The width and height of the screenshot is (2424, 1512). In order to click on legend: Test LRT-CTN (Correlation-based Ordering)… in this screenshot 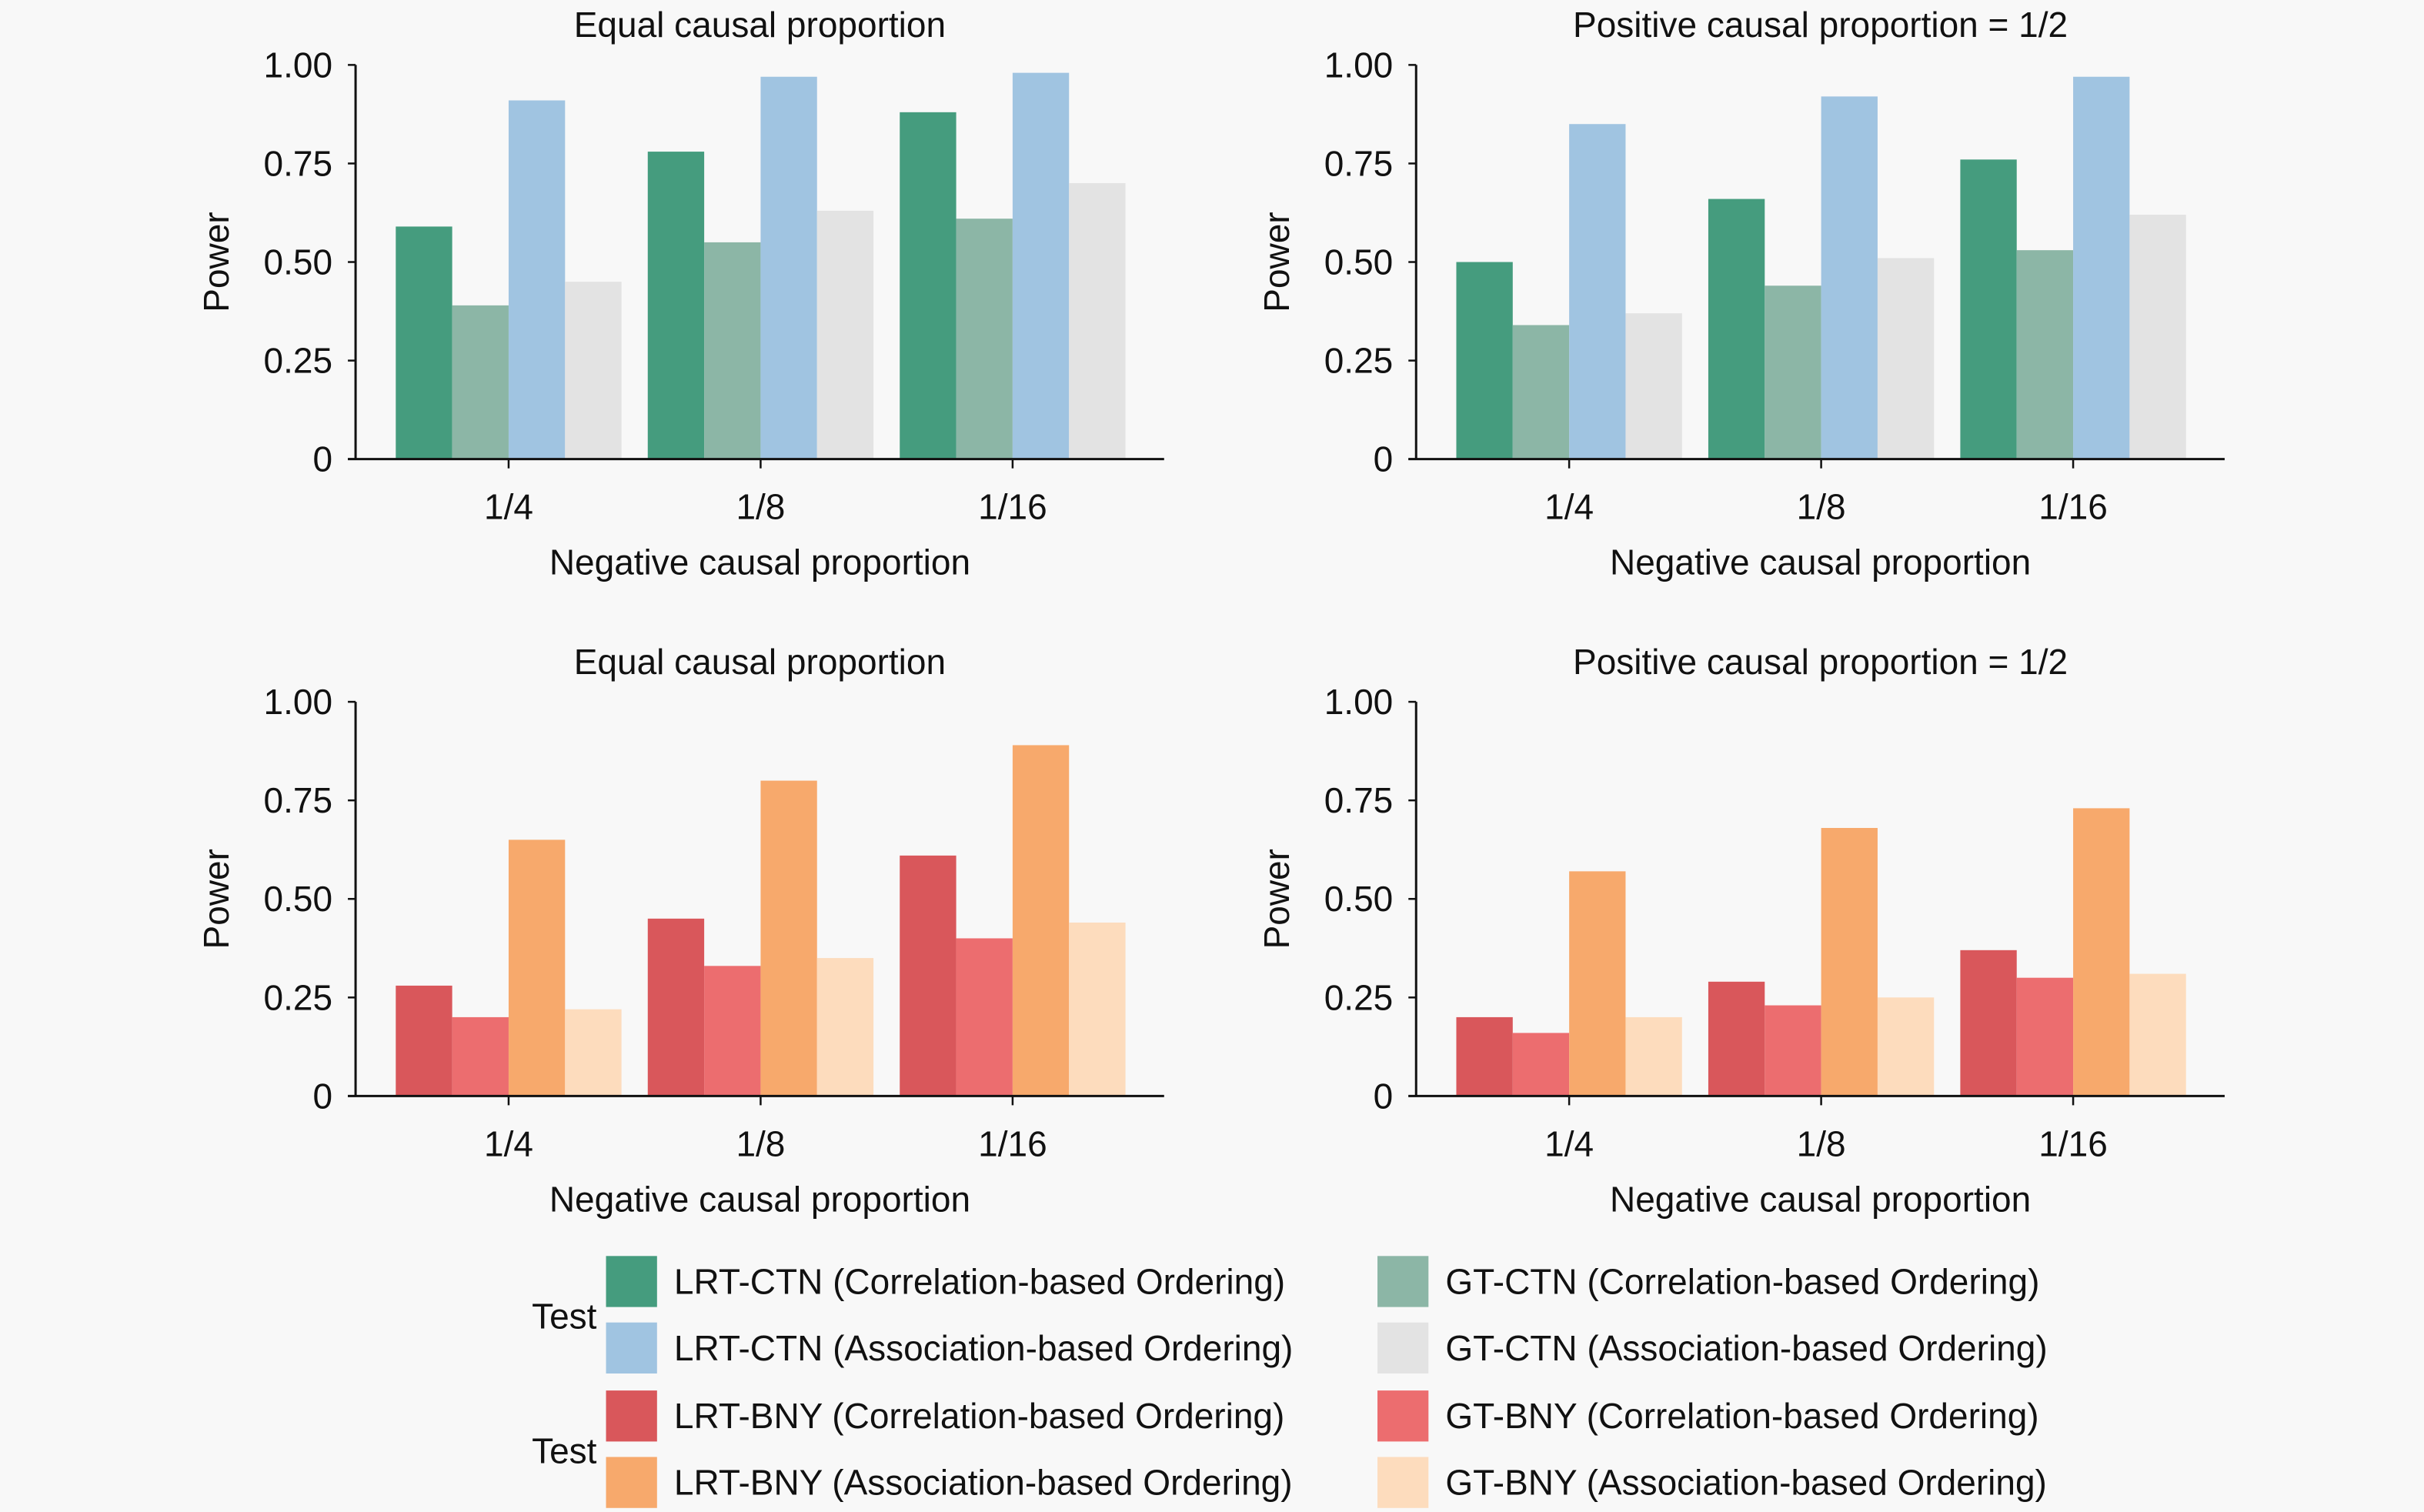, I will do `click(1290, 1382)`.